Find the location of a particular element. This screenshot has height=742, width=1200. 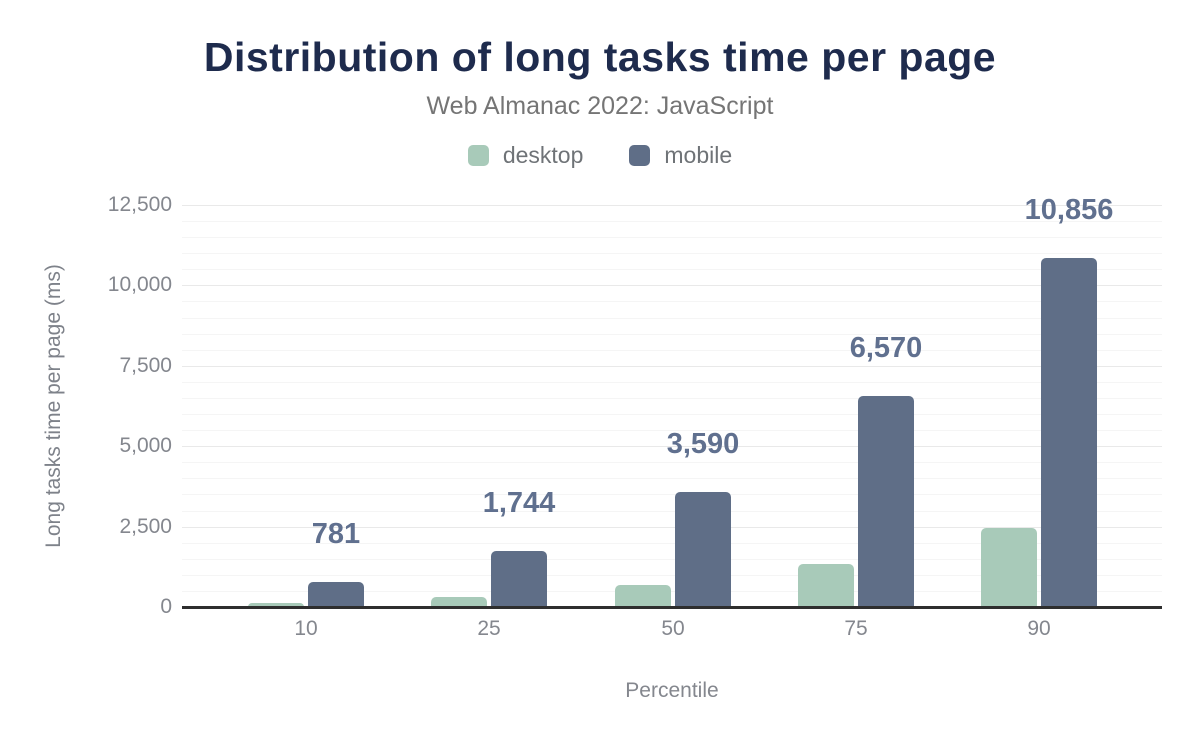

y-tick-label: 10,000 is located at coordinates (139, 284).